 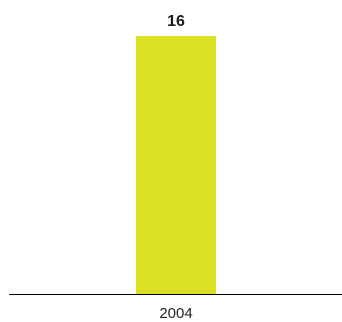 I want to click on x-tick-labels-group: 2004, so click(x=175, y=313).